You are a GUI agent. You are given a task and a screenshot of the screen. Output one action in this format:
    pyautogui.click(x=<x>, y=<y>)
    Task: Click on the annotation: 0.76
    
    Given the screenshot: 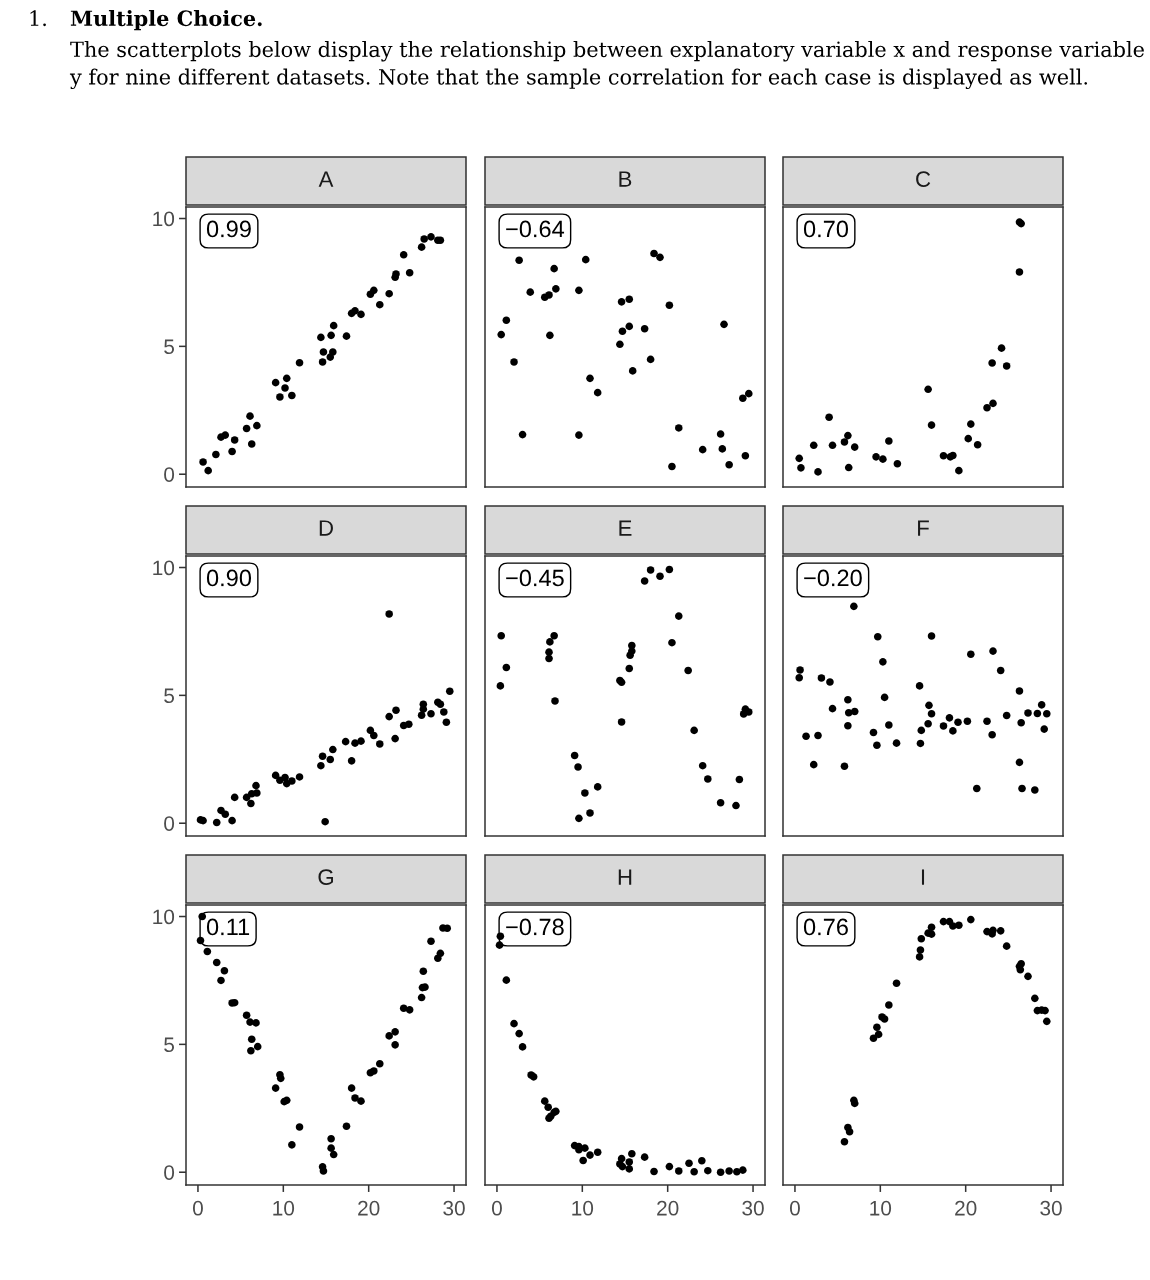 What is the action you would take?
    pyautogui.click(x=825, y=927)
    